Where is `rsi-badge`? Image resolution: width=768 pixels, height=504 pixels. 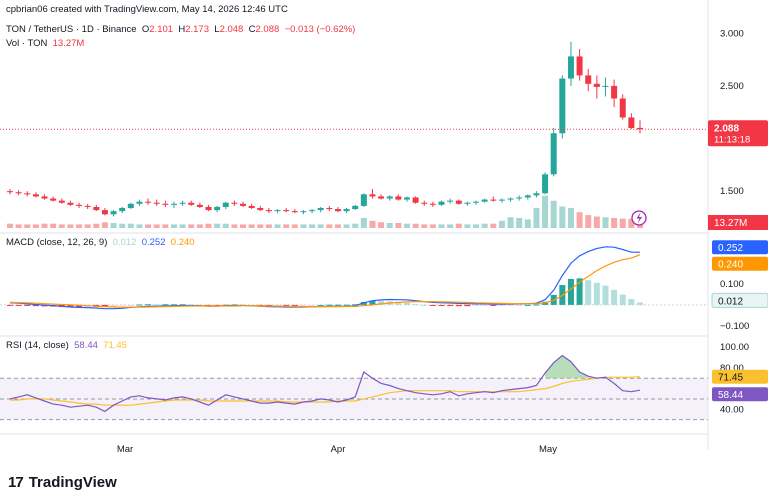 rsi-badge is located at coordinates (740, 394).